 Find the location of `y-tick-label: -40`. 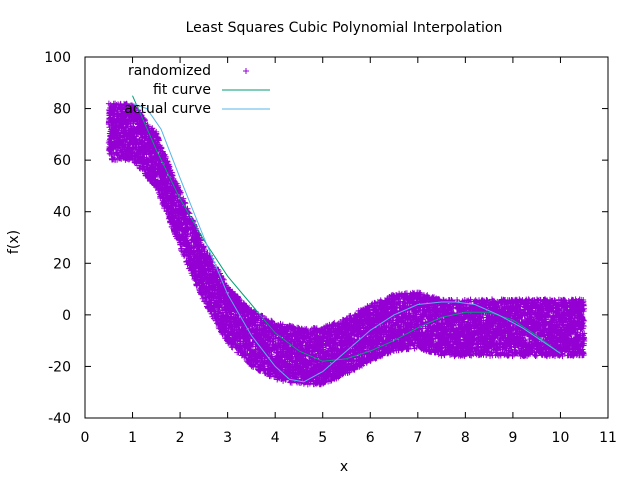

y-tick-label: -40 is located at coordinates (59, 419).